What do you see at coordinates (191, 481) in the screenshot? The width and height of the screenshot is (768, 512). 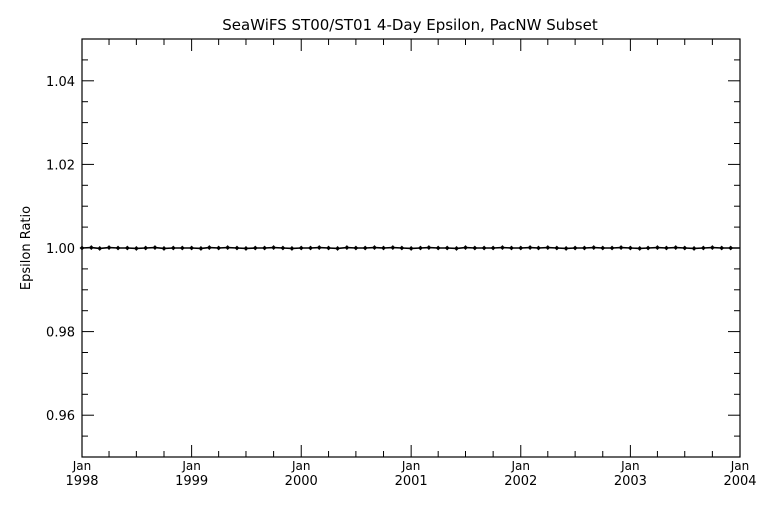 I see `x-tick-year-label: 1999` at bounding box center [191, 481].